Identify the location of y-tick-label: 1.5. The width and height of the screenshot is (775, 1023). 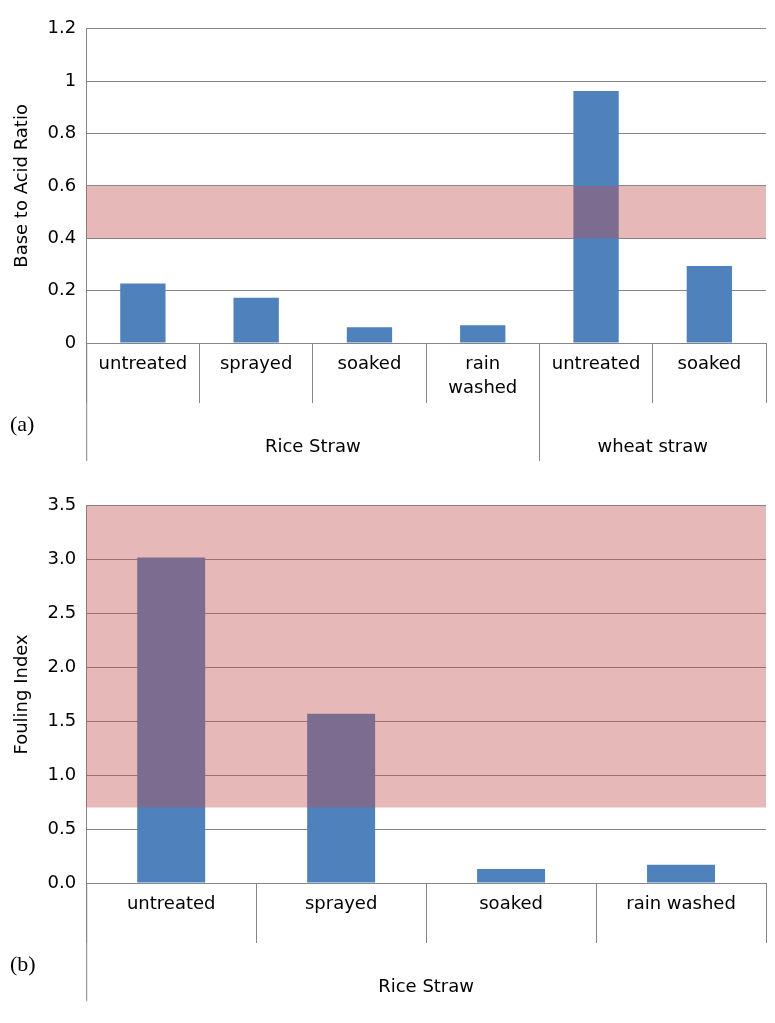
(62, 720).